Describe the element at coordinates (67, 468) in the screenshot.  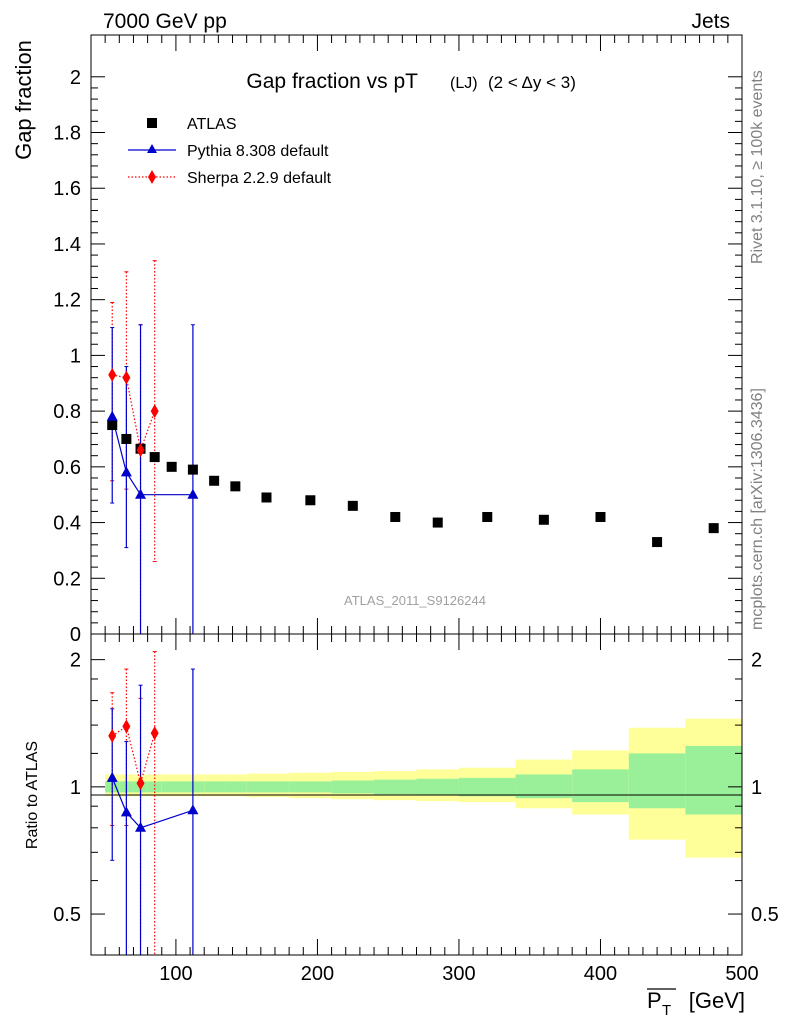
I see `main-ytick-label: 0.6` at that location.